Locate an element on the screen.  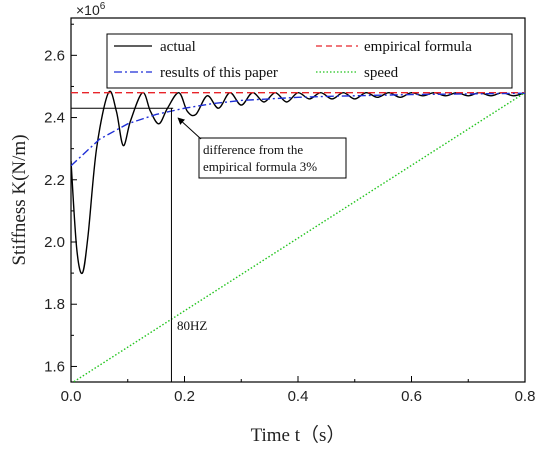
legend-label-speed: speed is located at coordinates (381, 73).